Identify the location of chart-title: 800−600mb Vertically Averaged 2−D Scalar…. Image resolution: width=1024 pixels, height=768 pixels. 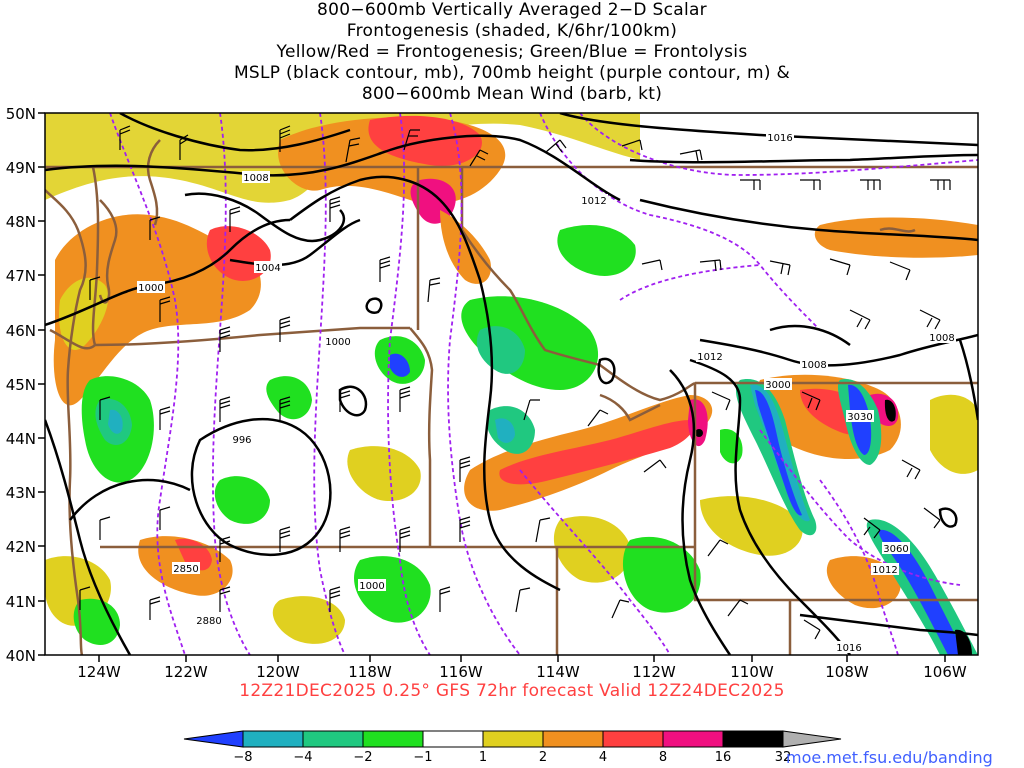
(512, 52).